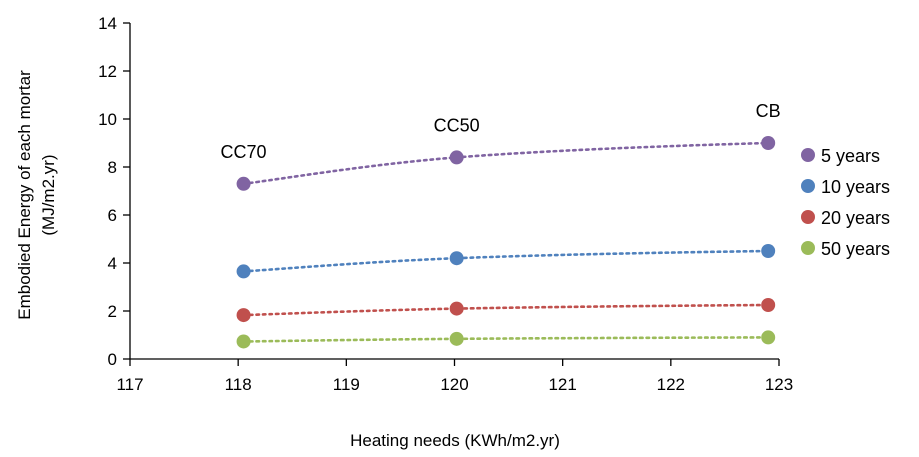  Describe the element at coordinates (107, 23) in the screenshot. I see `y-tick-label: 14` at that location.